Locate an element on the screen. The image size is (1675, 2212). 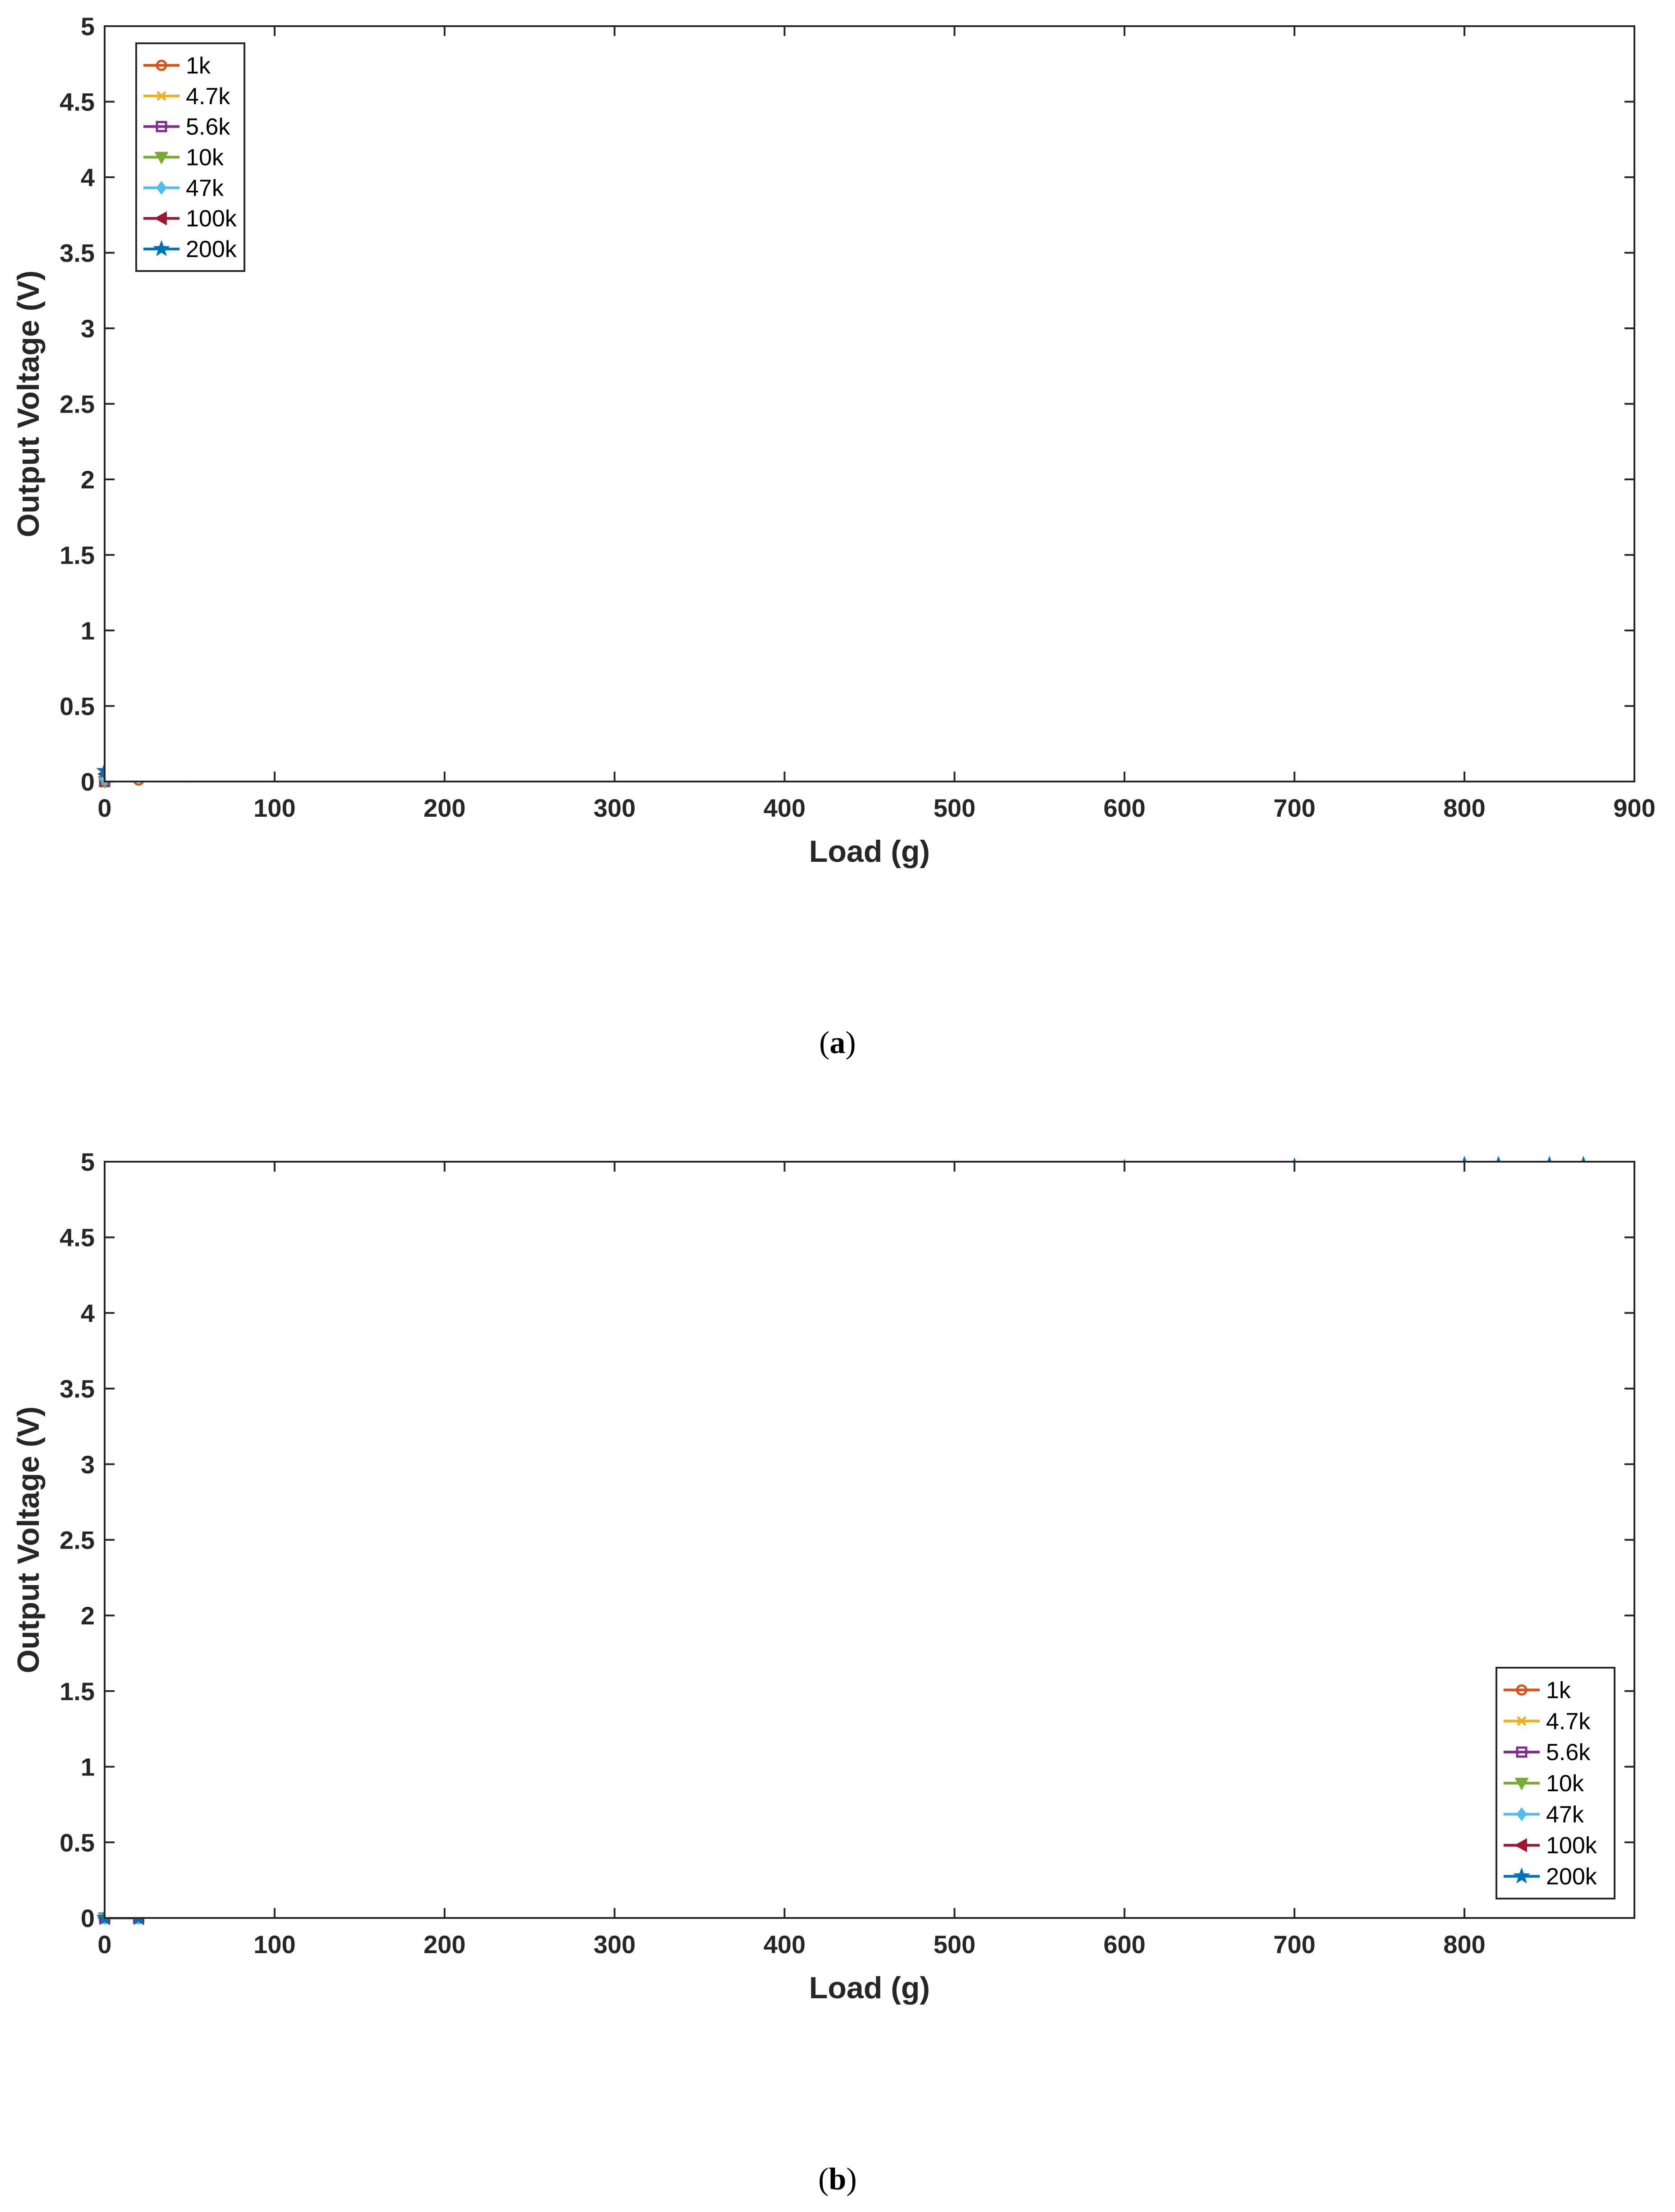
x-tick-label: 900 is located at coordinates (1634, 808).